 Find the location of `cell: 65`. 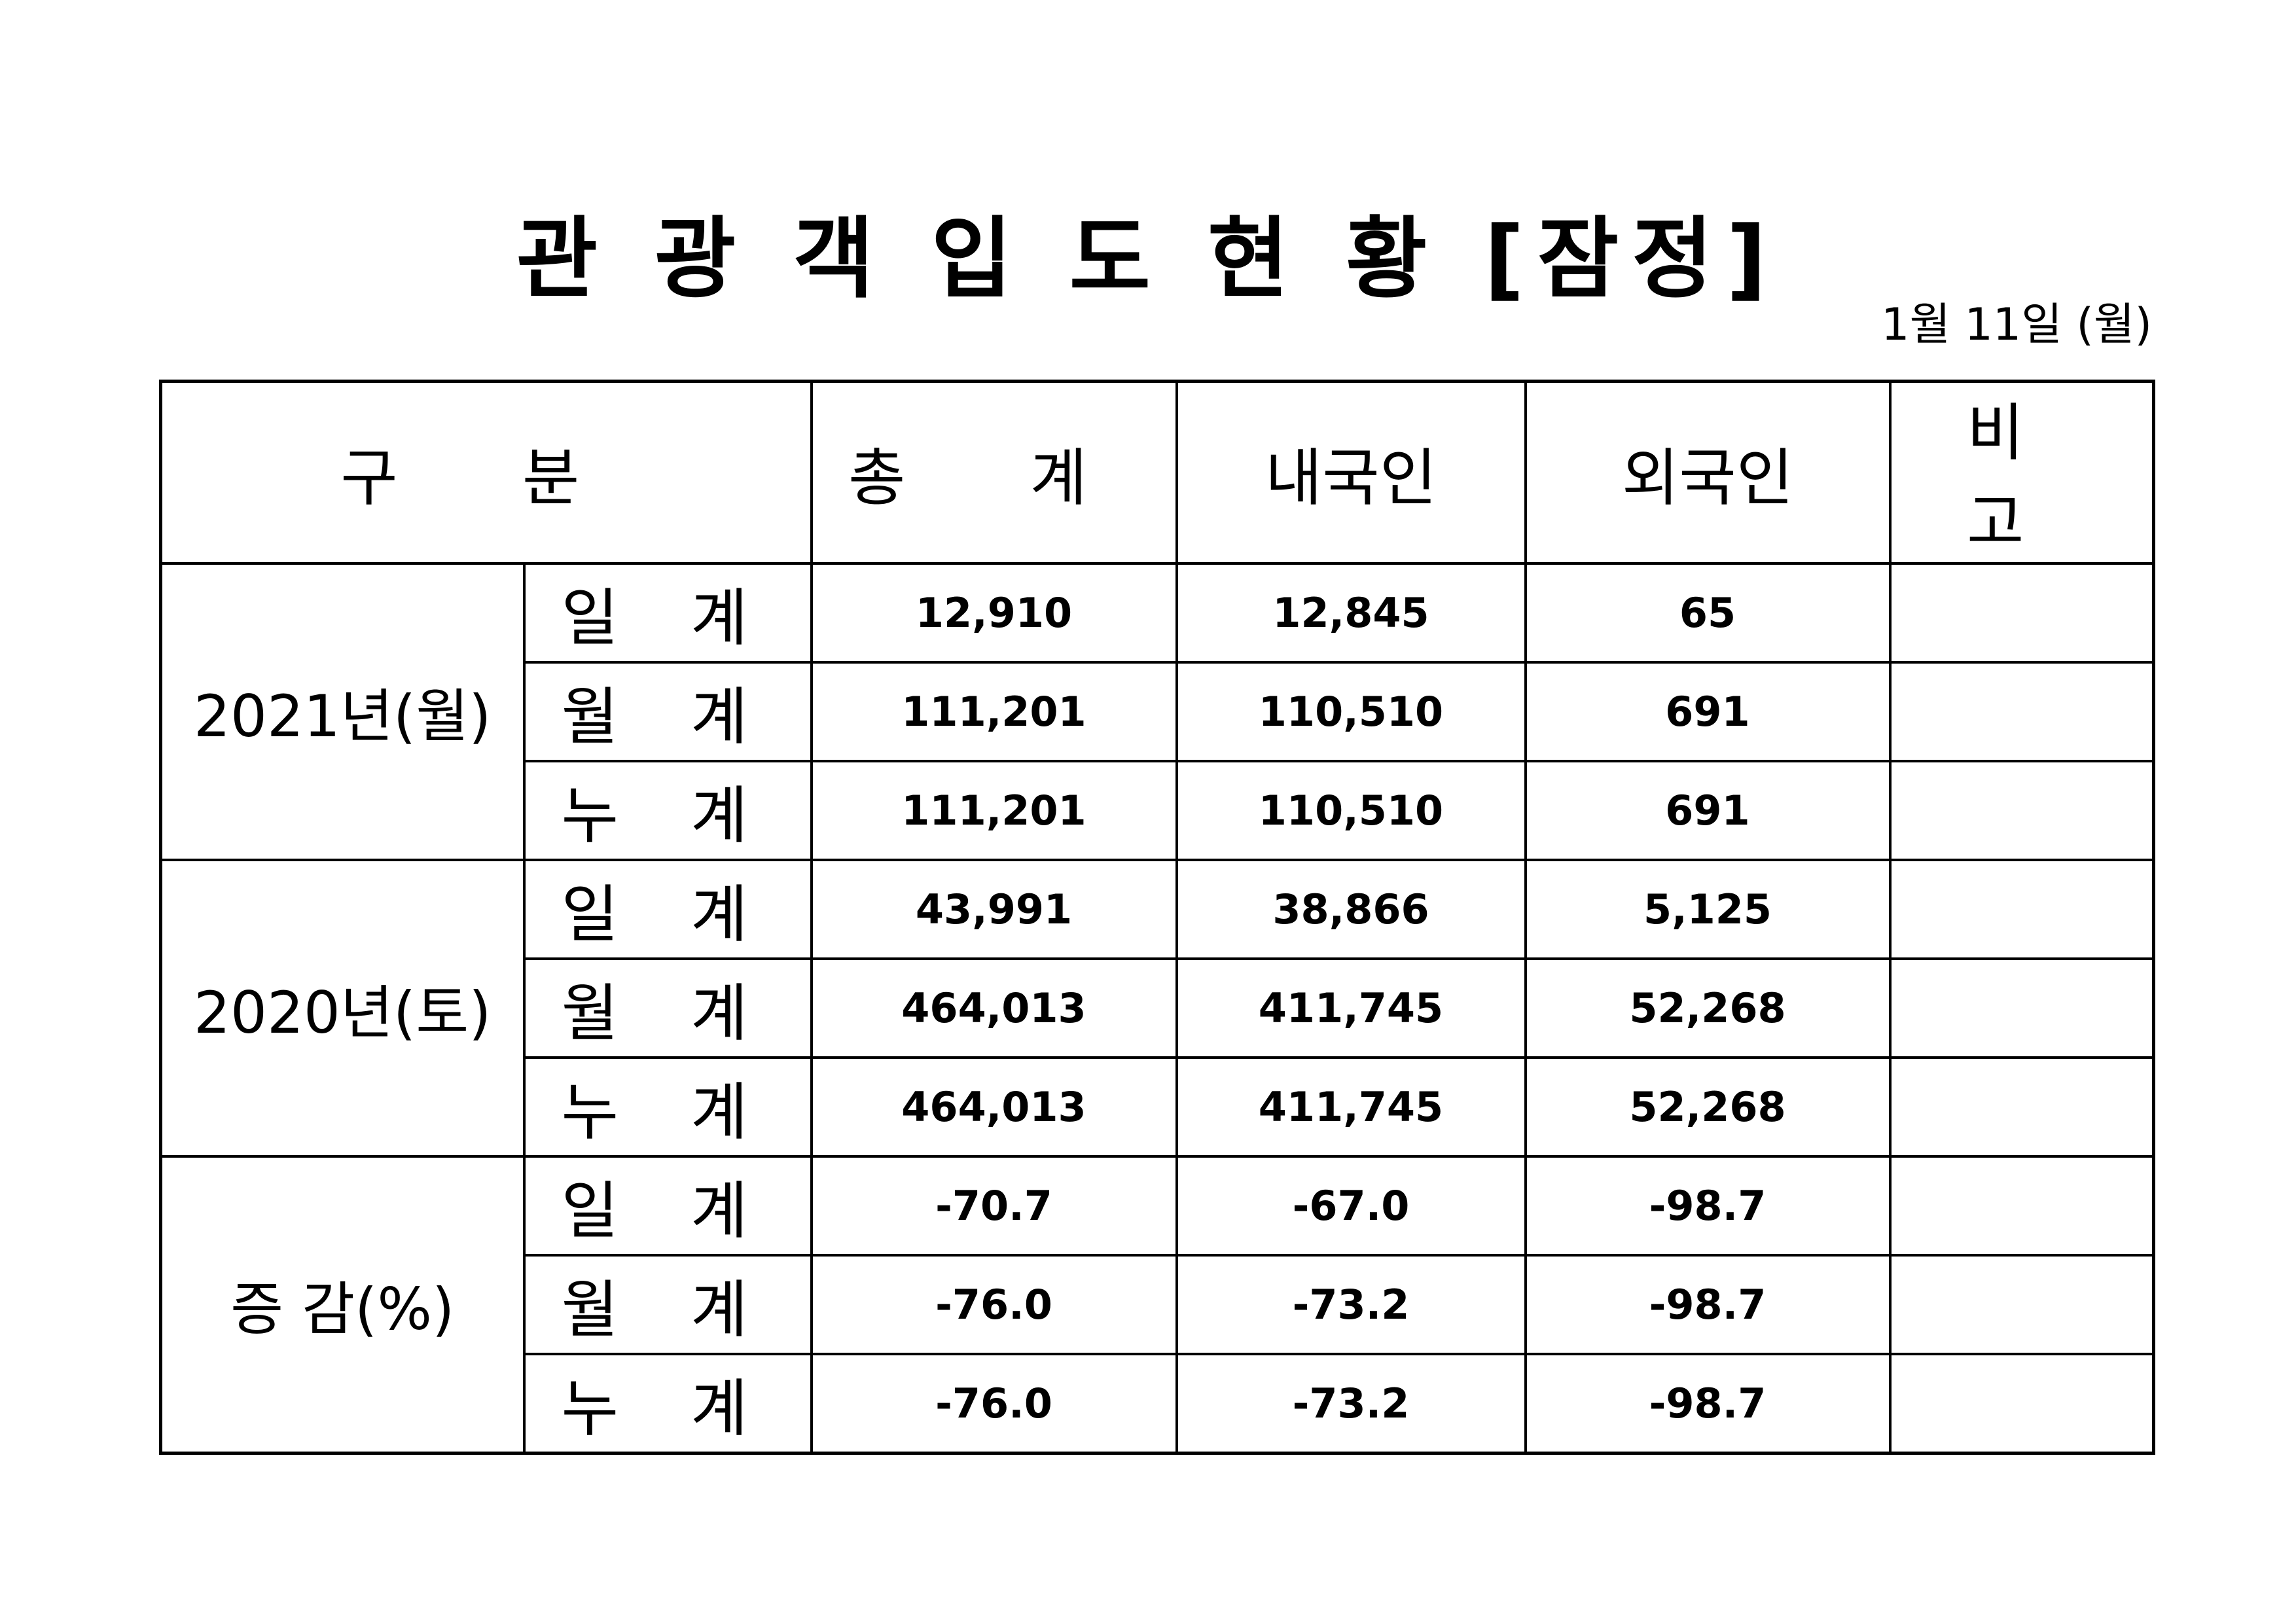

cell: 65 is located at coordinates (1708, 613).